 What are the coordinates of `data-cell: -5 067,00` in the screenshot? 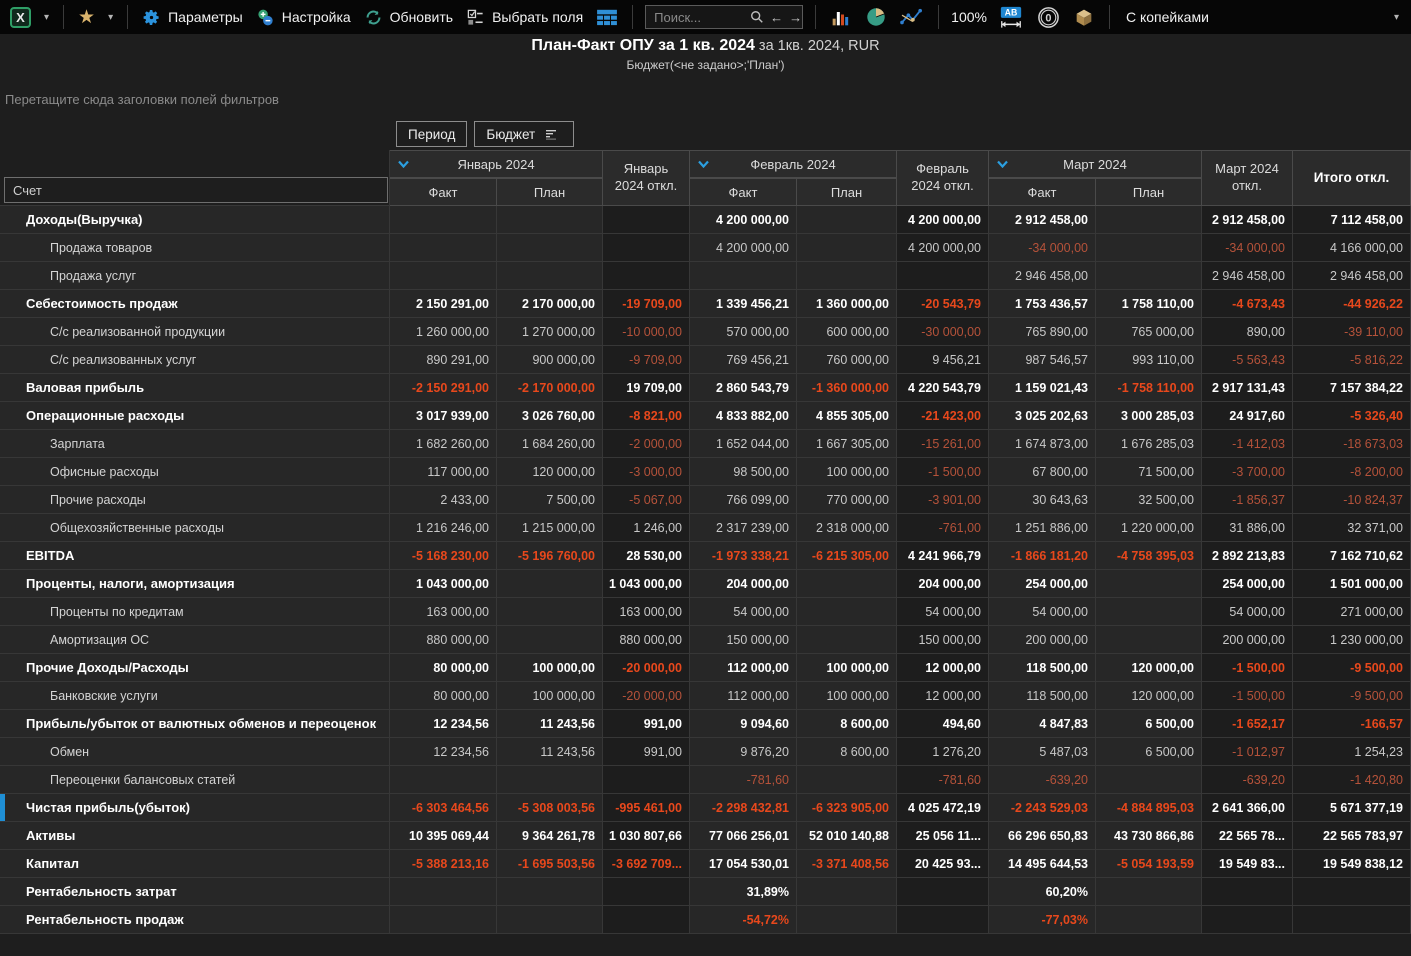 It's located at (646, 500).